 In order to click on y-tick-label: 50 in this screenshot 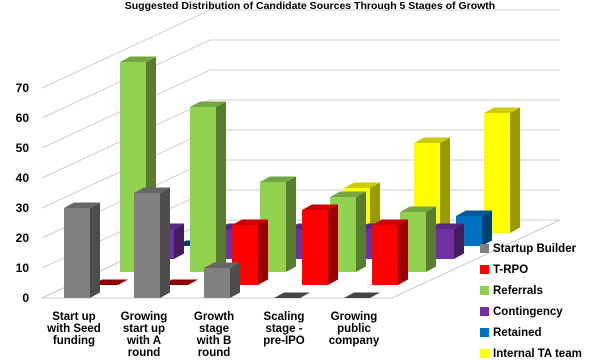, I will do `click(23, 148)`.